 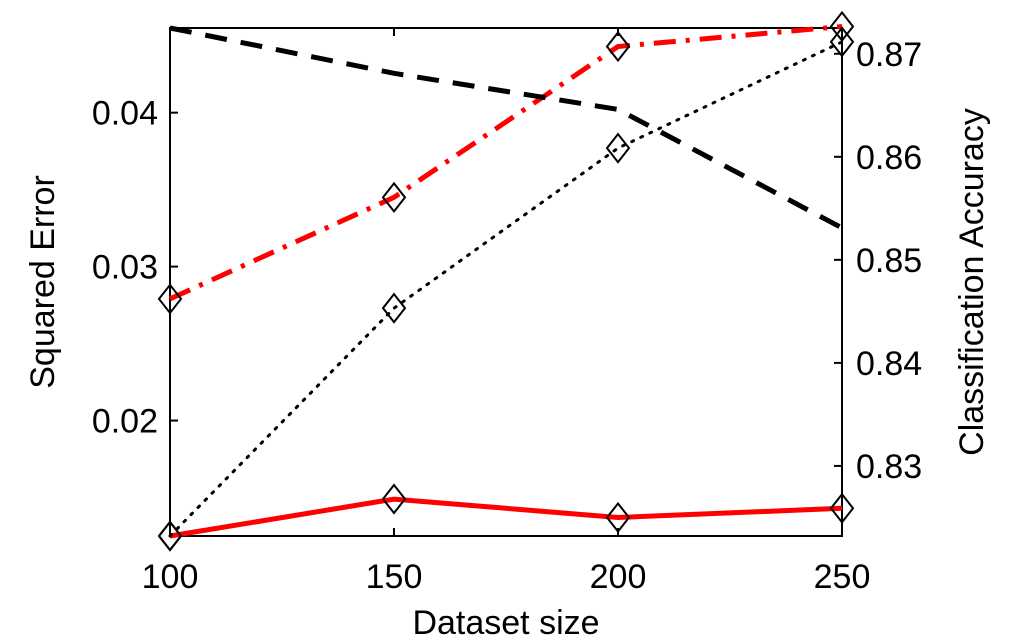 I want to click on x-axis-label: Dataset size, so click(x=505, y=623).